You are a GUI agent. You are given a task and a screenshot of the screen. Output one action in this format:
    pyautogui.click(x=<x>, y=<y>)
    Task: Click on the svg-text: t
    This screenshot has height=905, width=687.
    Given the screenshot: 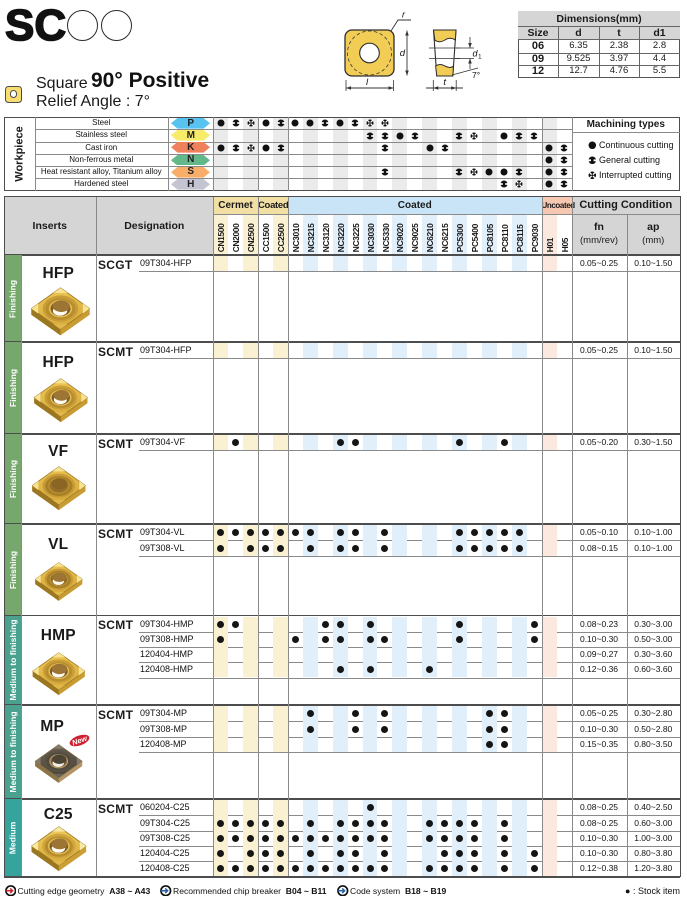 What is the action you would take?
    pyautogui.click(x=444, y=82)
    